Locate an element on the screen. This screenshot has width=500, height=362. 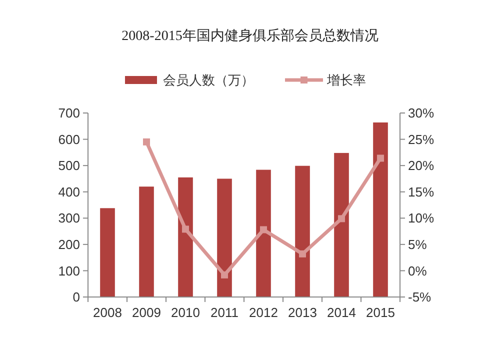
y-tick-label: 200 is located at coordinates (69, 244).